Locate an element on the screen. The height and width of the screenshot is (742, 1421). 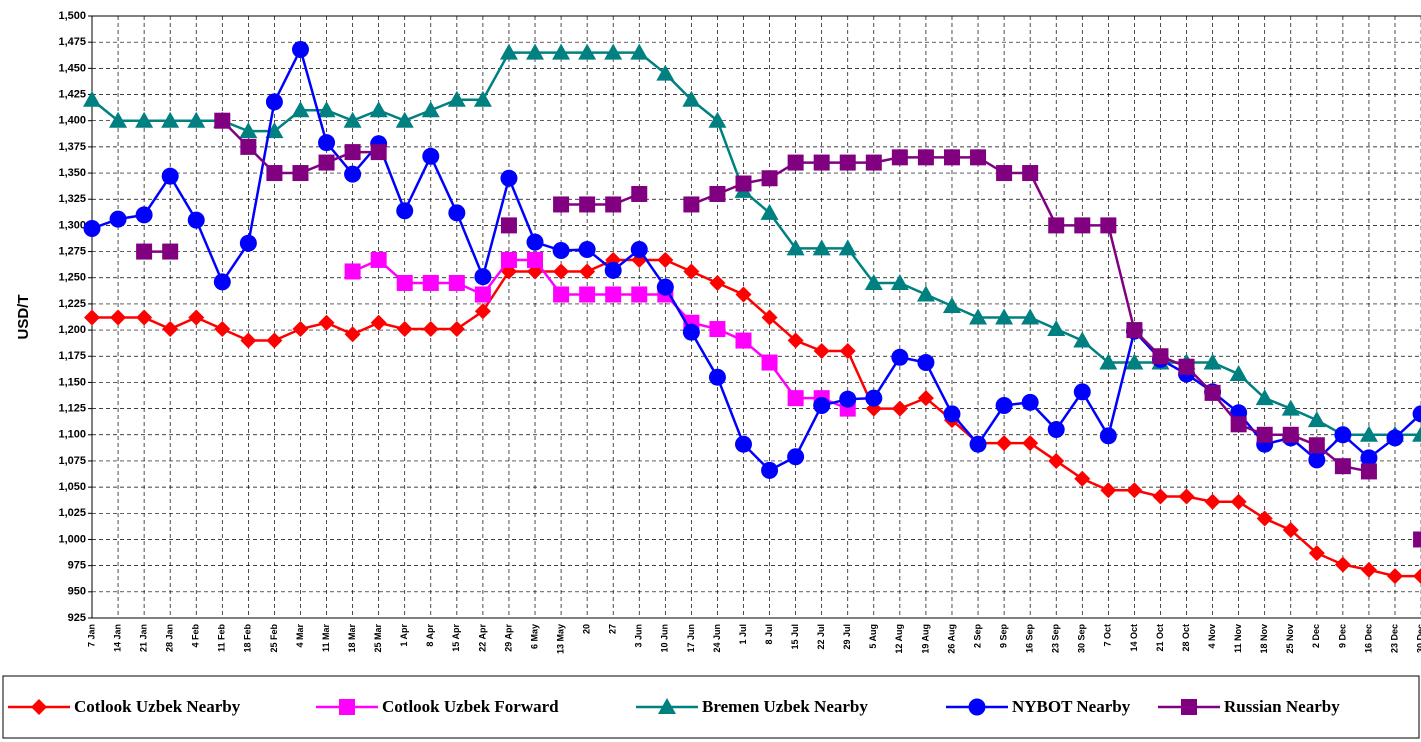
x-tick-label: 11 Nov is located at coordinates (1238, 638).